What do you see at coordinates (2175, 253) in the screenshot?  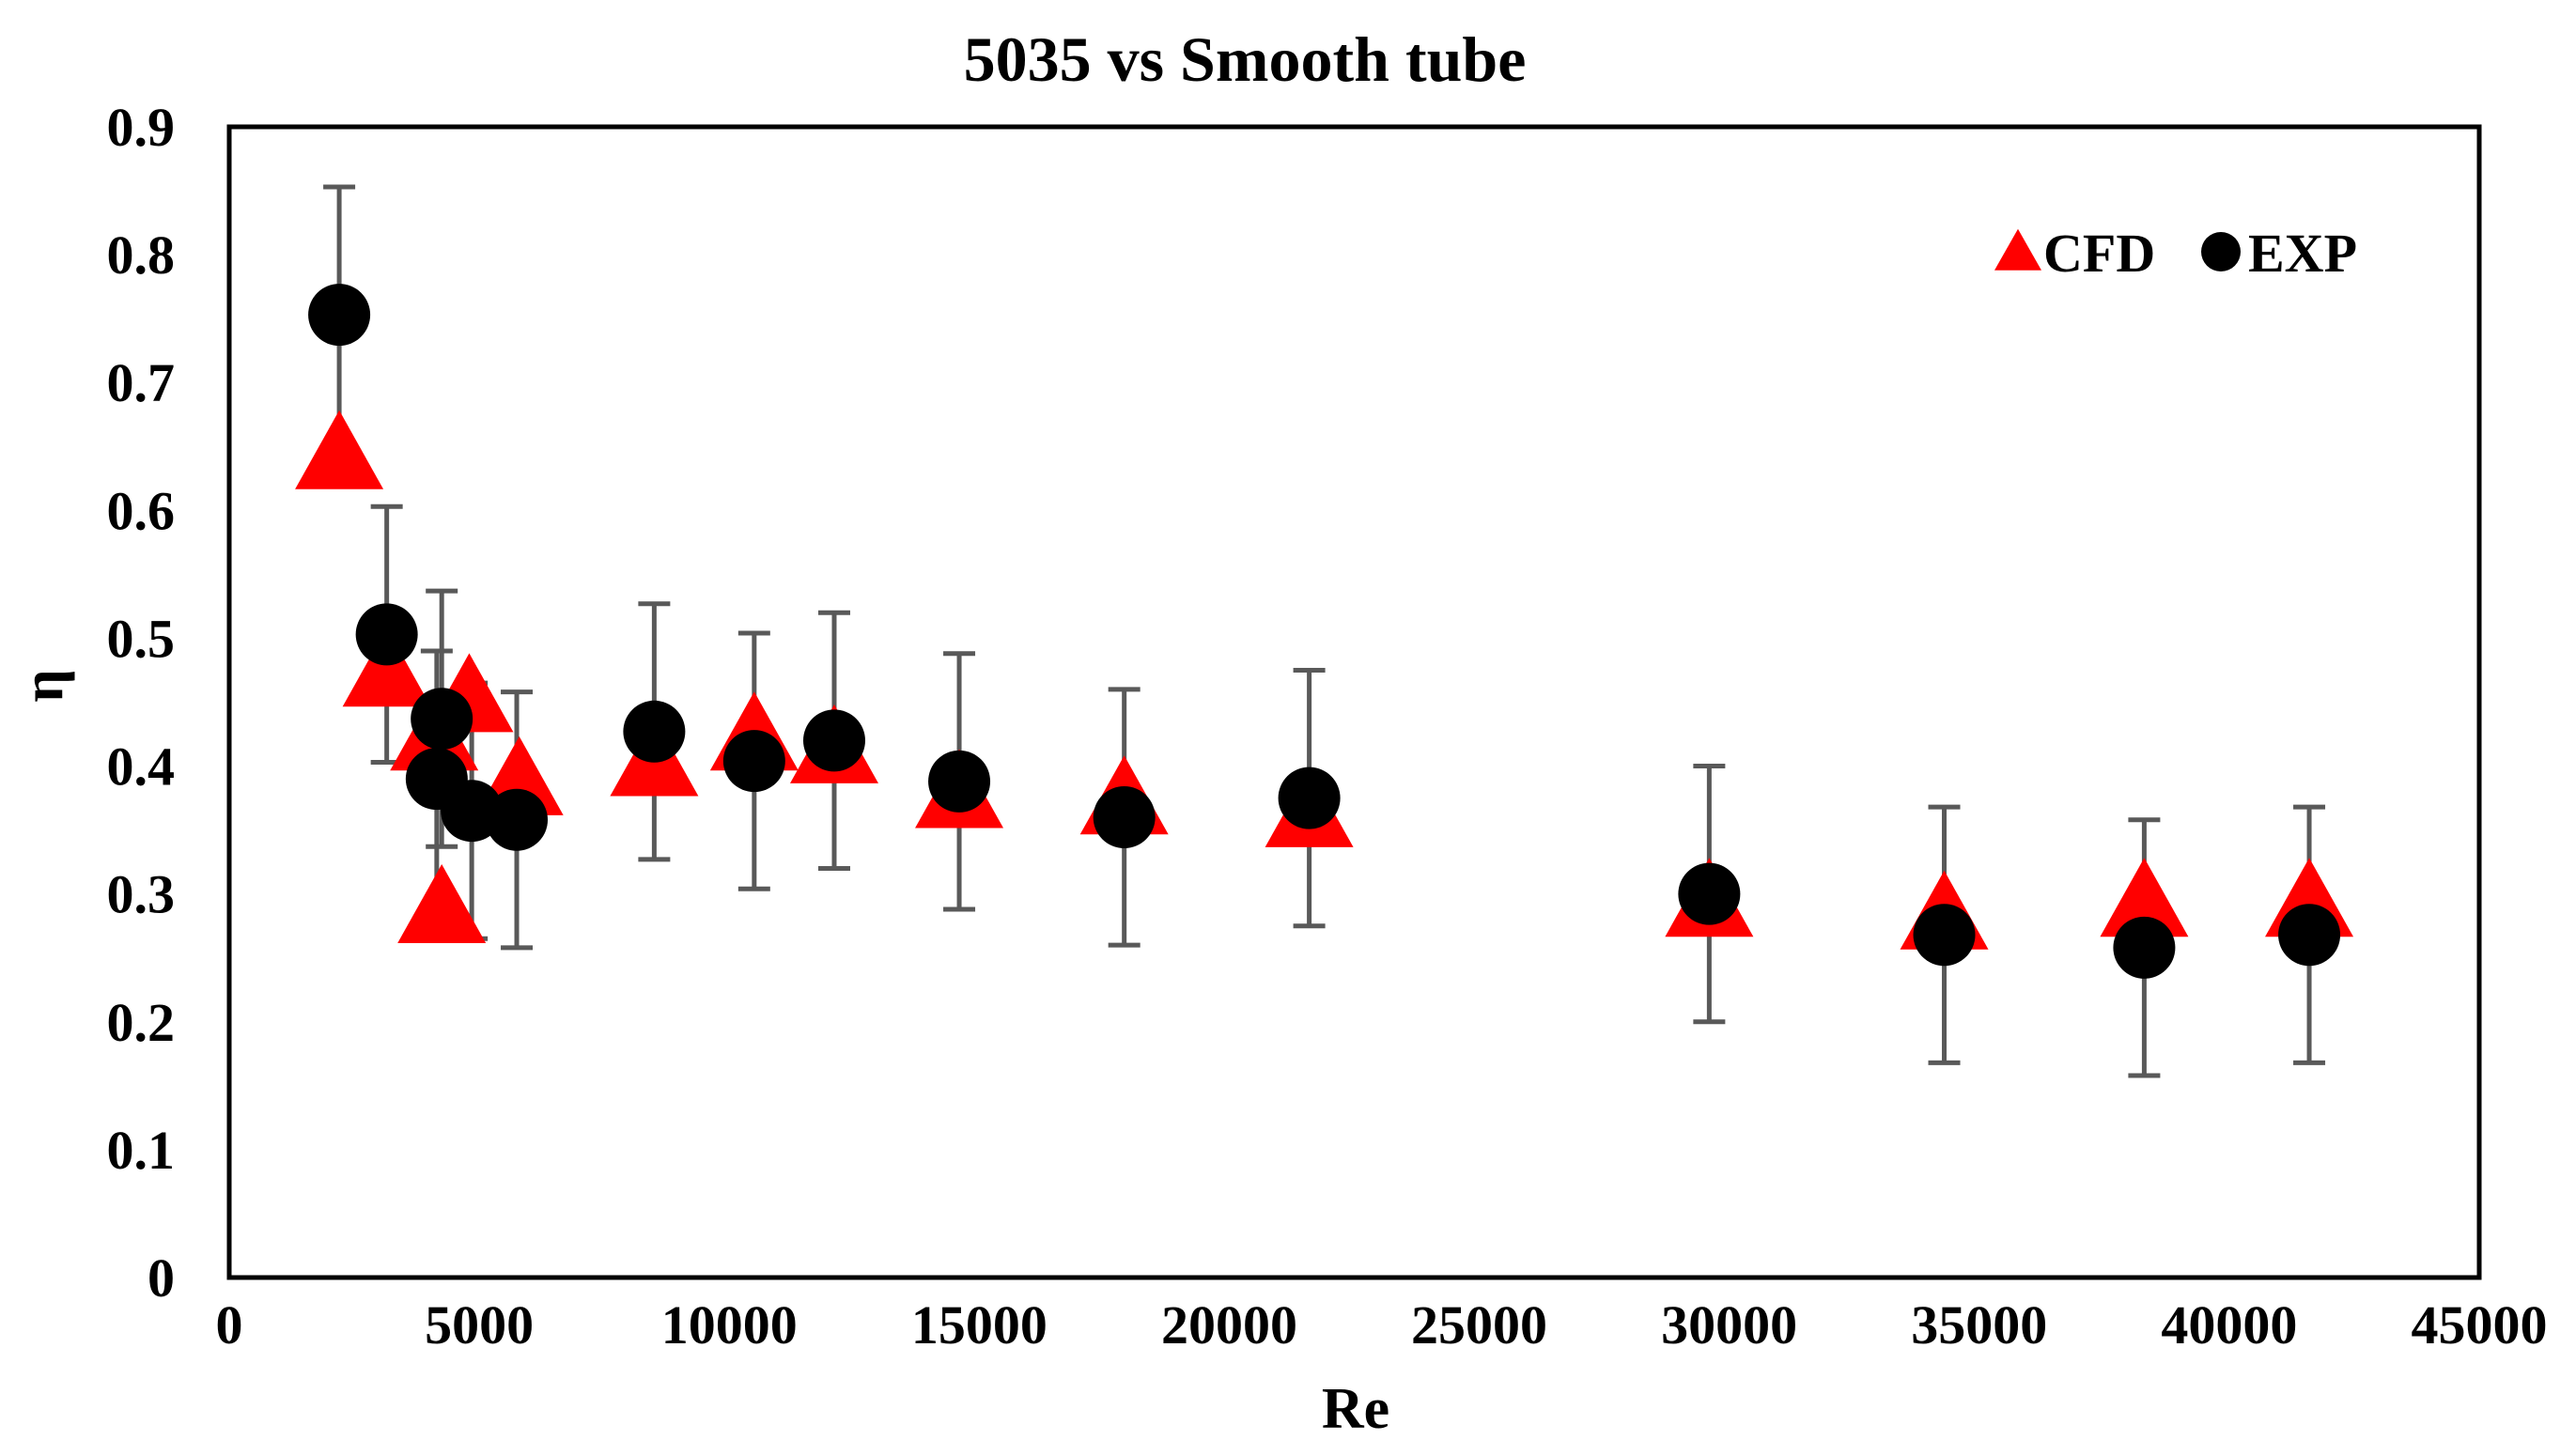 I see `legend: CFD EXP` at bounding box center [2175, 253].